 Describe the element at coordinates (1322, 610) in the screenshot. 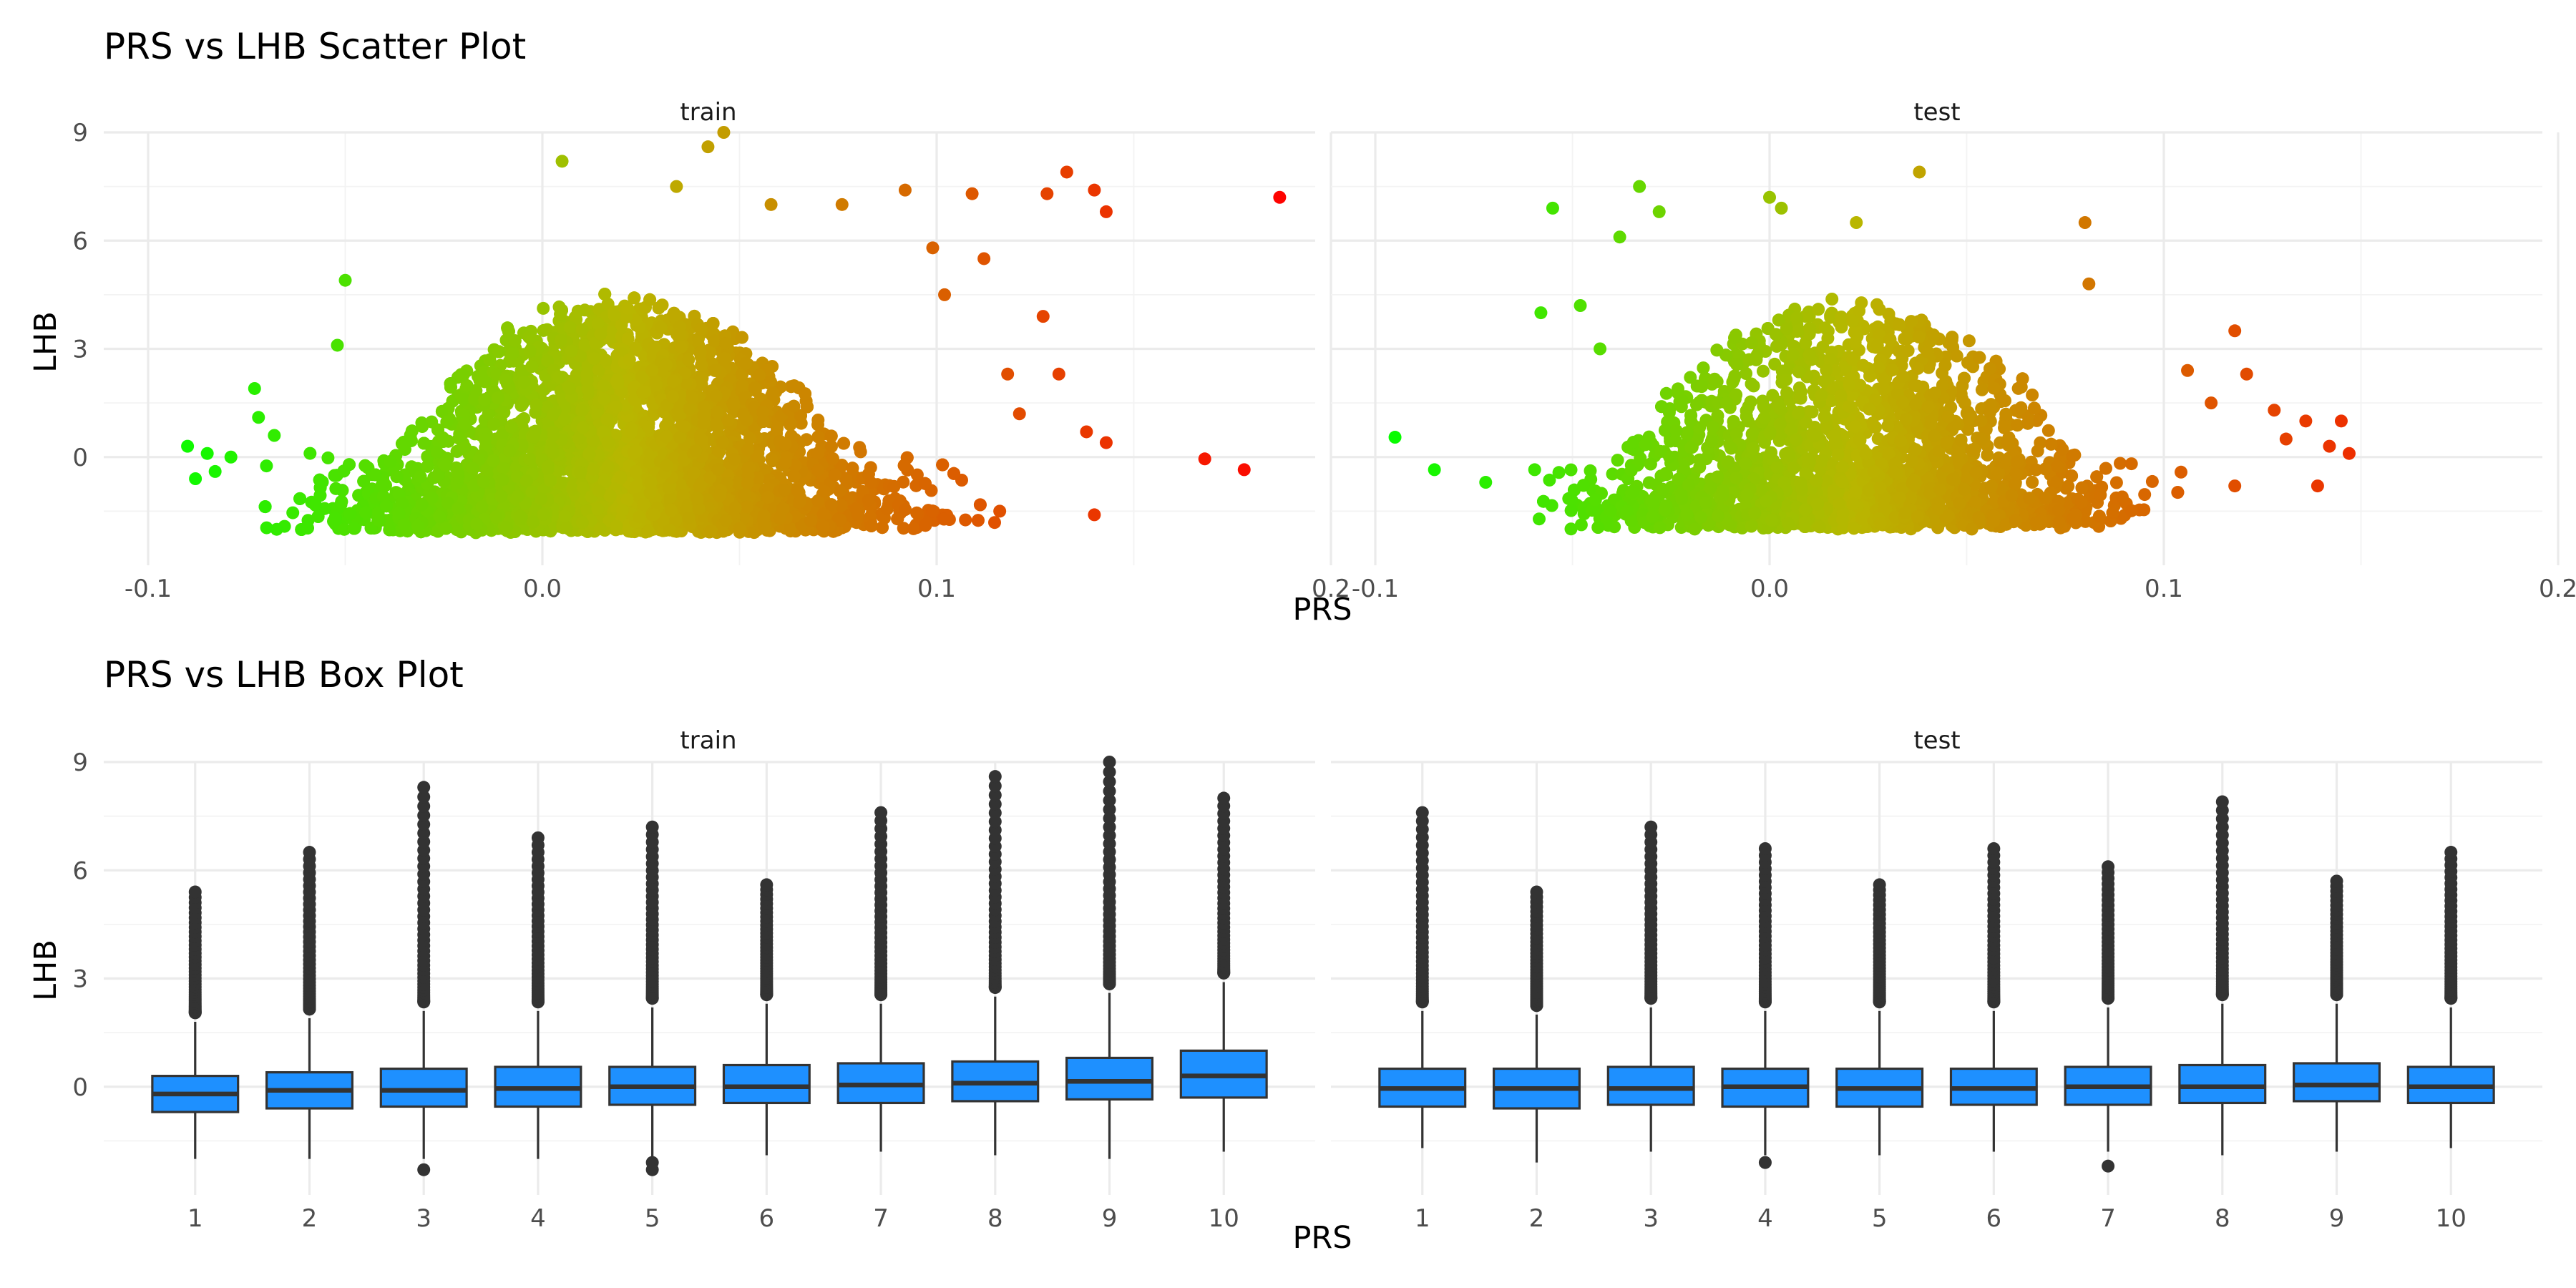

I see `scatter-x-axis-label: PRS` at that location.